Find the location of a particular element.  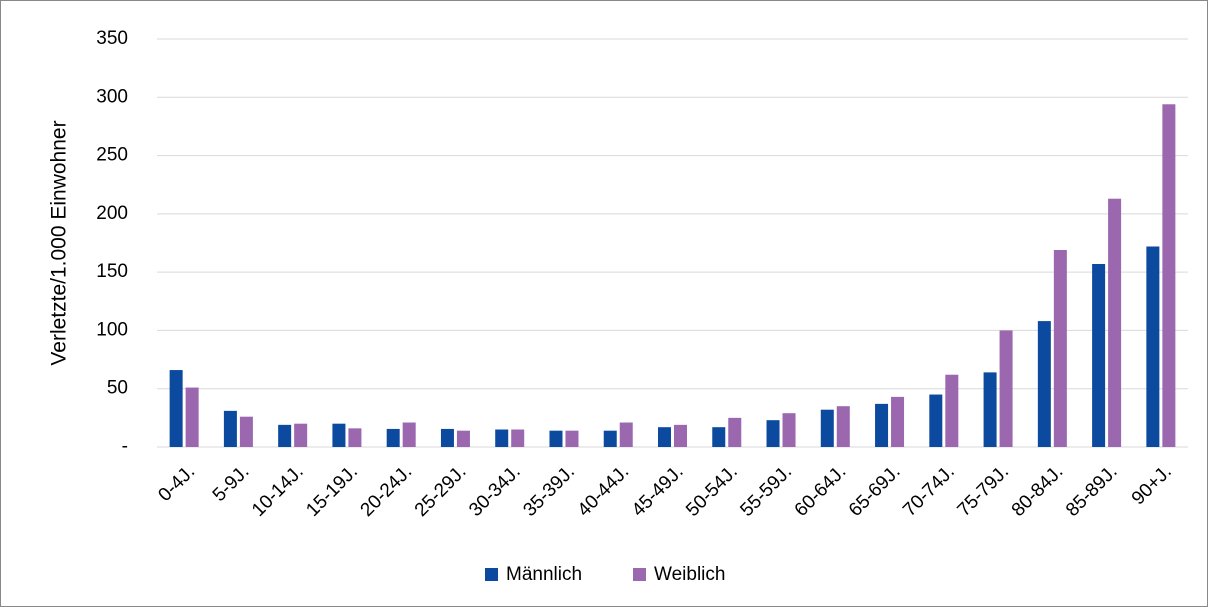

x-tick-label: 30-34J. is located at coordinates (495, 491).